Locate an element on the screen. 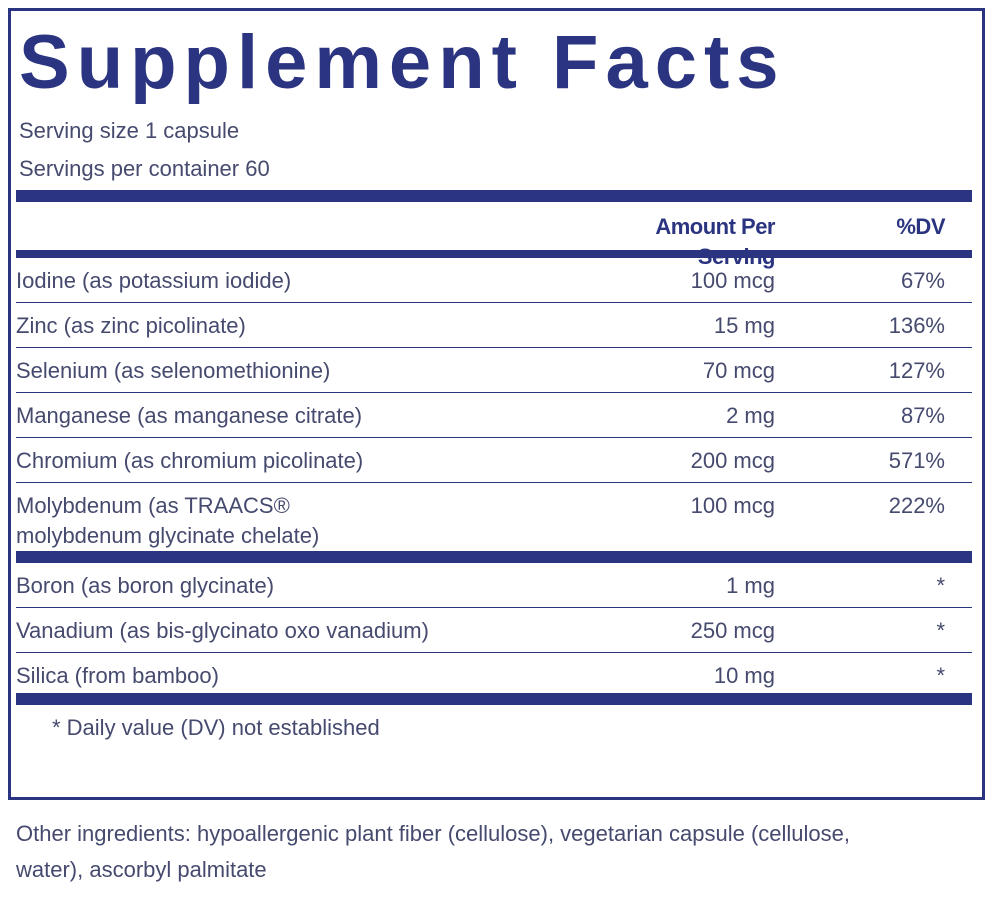 The image size is (1000, 899). nutrient-name: Manganese (as manganese citrate) is located at coordinates (295, 415).